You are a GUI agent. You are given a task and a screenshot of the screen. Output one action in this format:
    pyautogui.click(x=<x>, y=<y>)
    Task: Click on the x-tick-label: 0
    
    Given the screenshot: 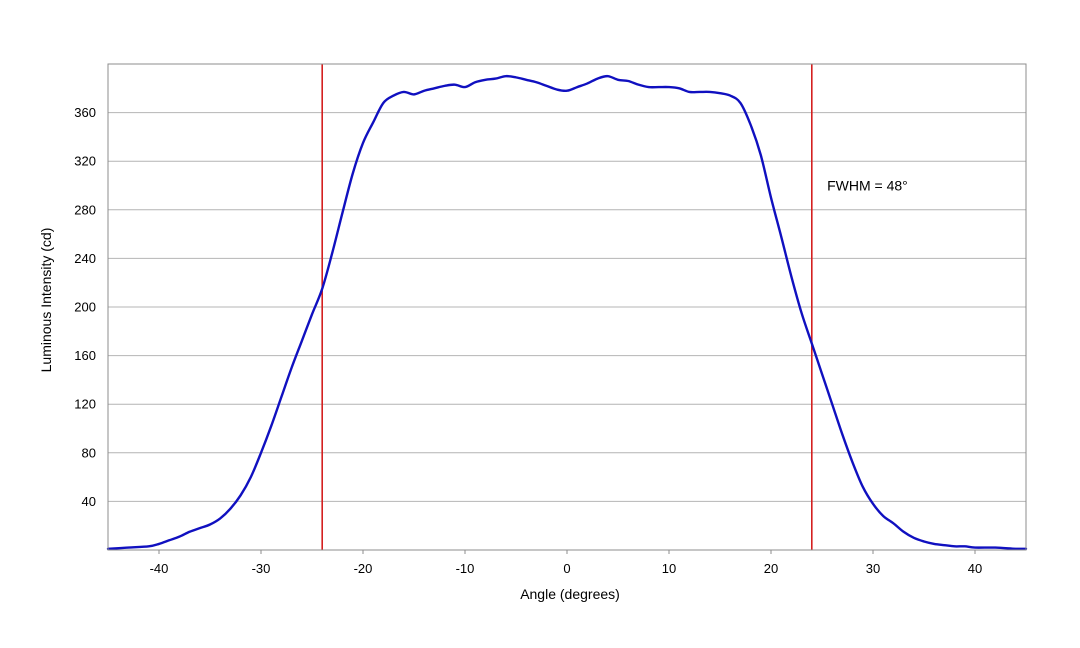 What is the action you would take?
    pyautogui.click(x=566, y=568)
    